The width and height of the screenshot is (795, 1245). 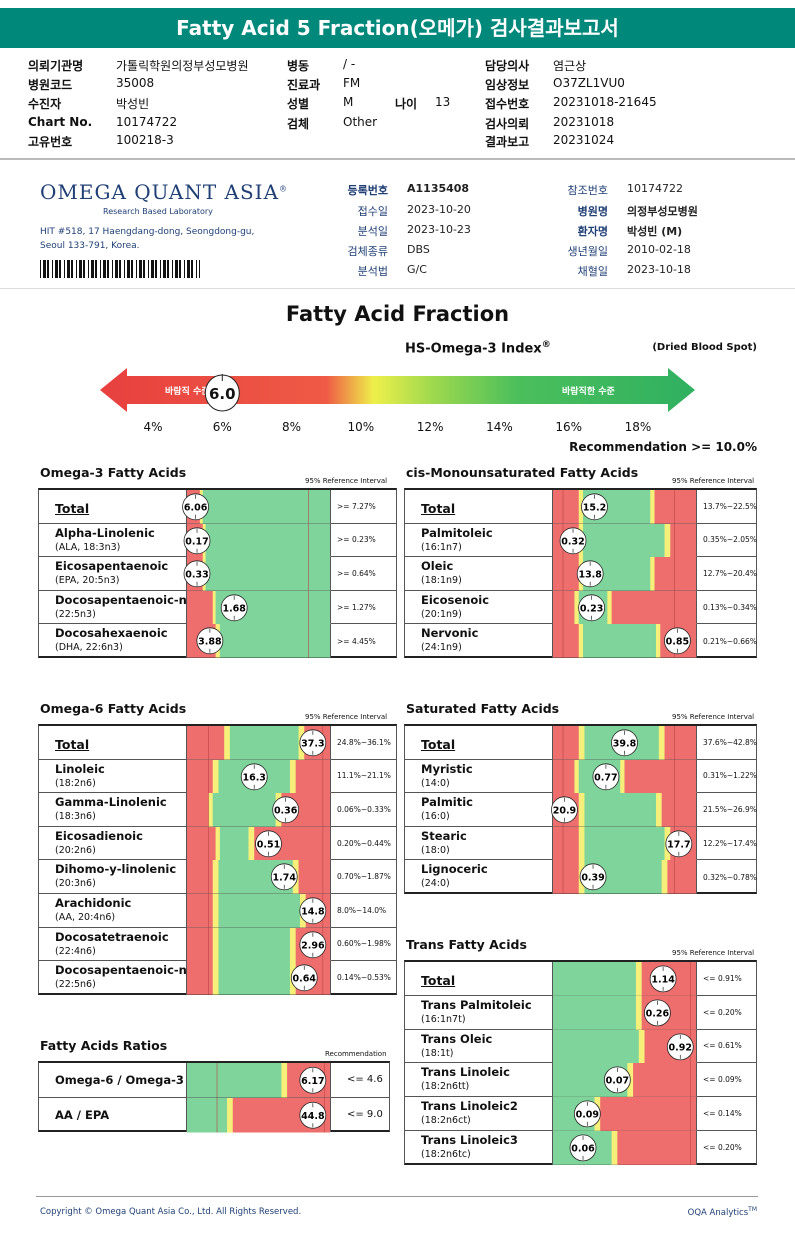 I want to click on reference-interval: 8.0%~14.0%, so click(x=364, y=910).